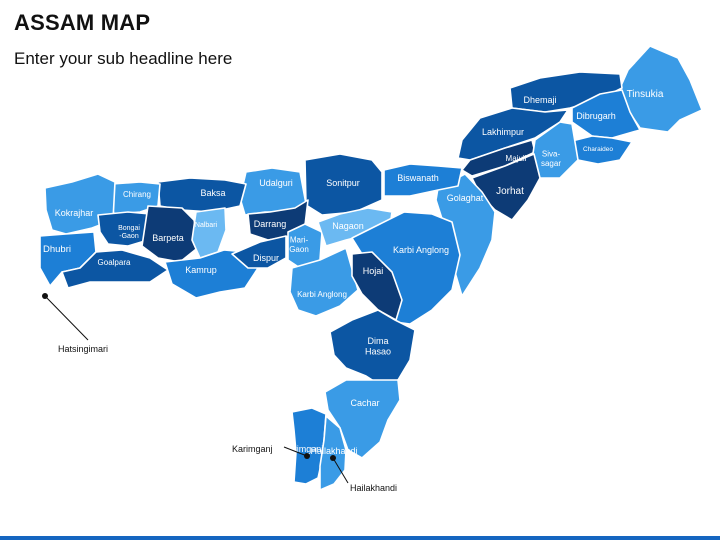 The width and height of the screenshot is (720, 540). What do you see at coordinates (418, 178) in the screenshot?
I see `district-label: Biswanath` at bounding box center [418, 178].